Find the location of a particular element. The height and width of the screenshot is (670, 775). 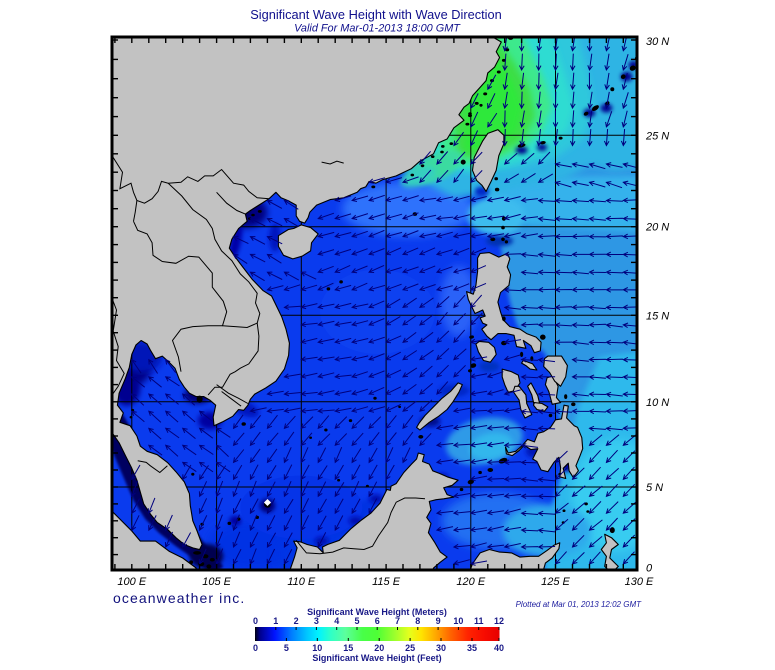

svg-text: 110 E is located at coordinates (301, 582).